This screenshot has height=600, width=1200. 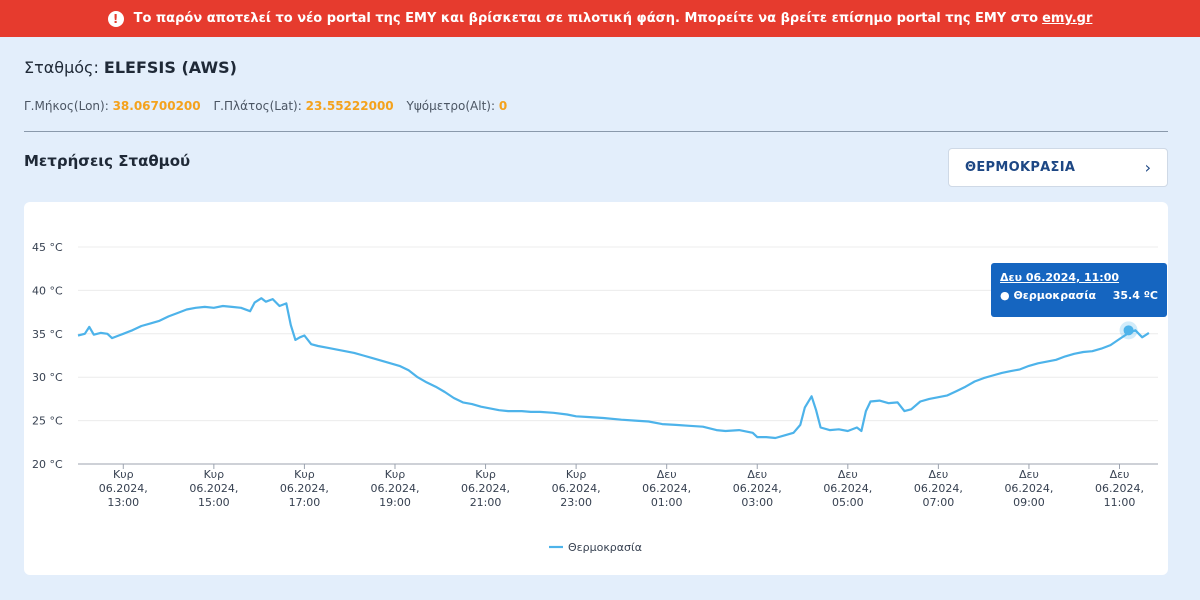 I want to click on x-tick-label: 15:00, so click(x=214, y=502).